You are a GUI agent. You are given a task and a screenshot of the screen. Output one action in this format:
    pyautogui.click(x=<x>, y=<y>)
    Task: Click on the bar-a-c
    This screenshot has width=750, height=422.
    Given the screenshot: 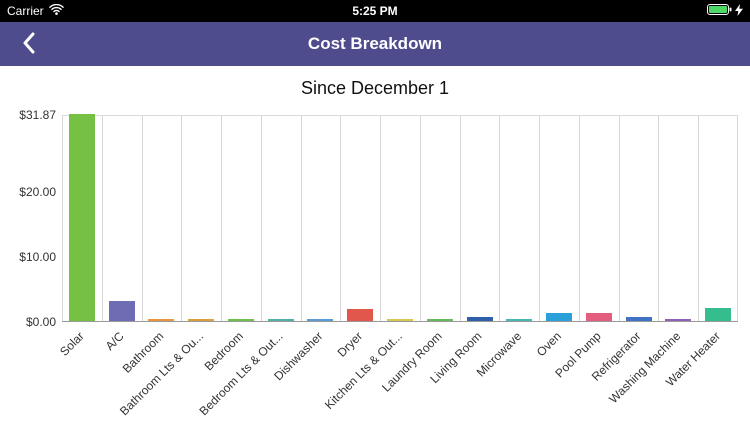 What is the action you would take?
    pyautogui.click(x=121, y=311)
    